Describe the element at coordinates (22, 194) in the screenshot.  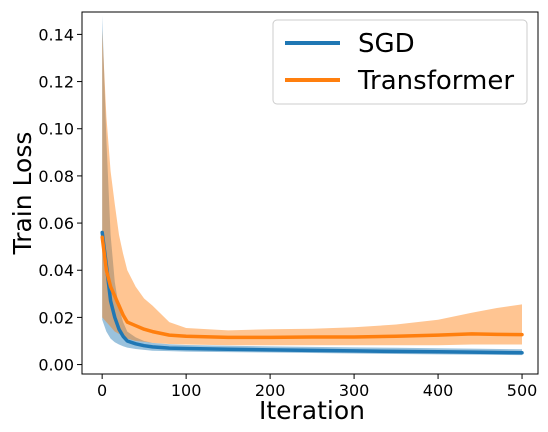
I see `y-axis-label: Train Loss` at that location.